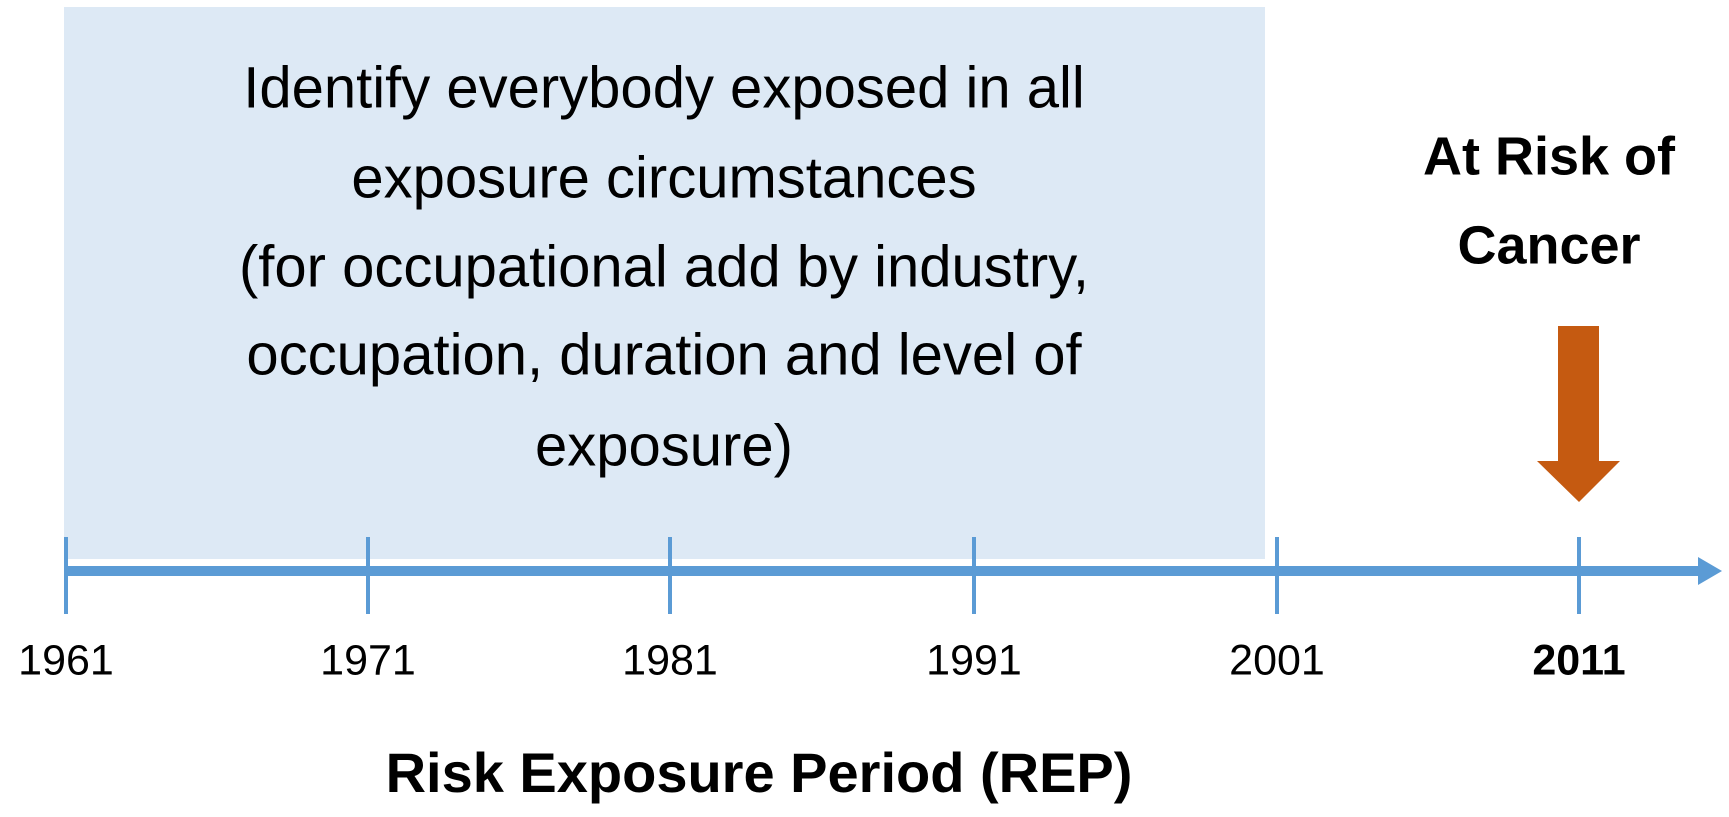 Image resolution: width=1729 pixels, height=817 pixels. Describe the element at coordinates (1277, 660) in the screenshot. I see `year-label: 2001` at that location.